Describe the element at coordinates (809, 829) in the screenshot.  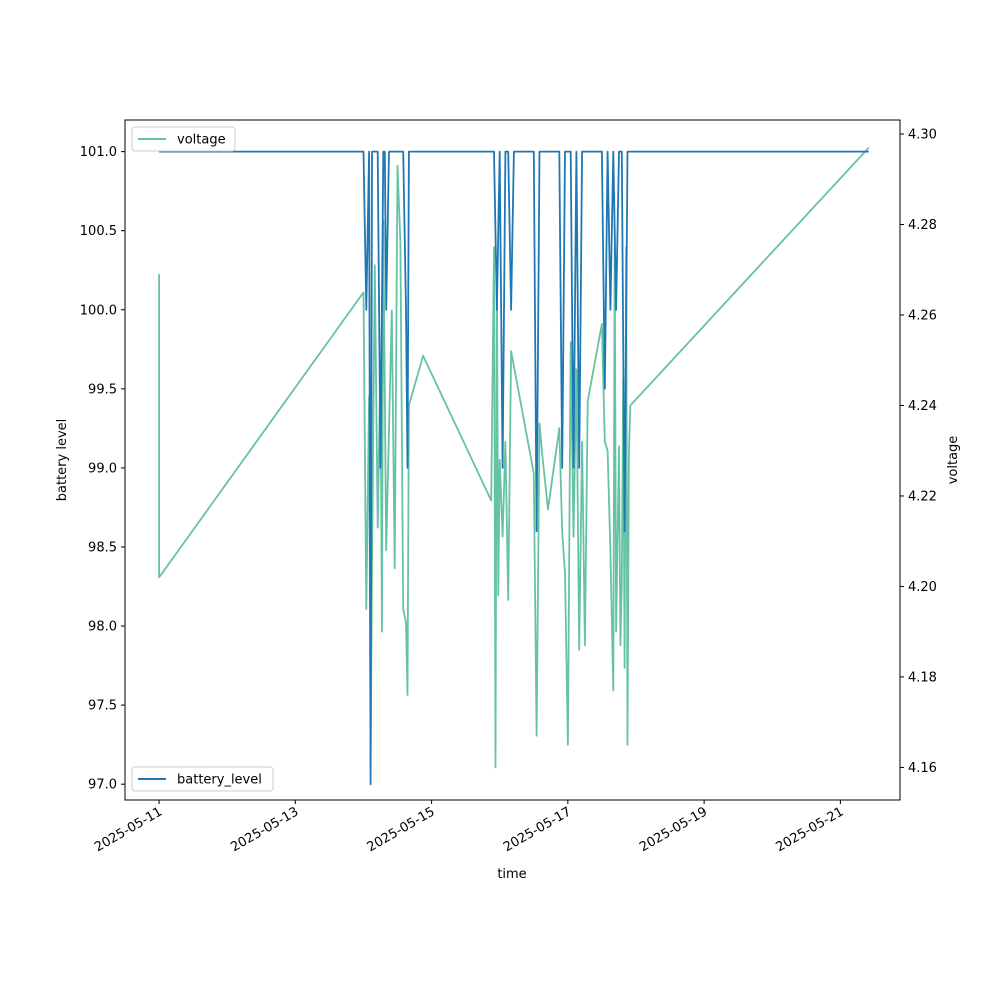
I see `x-tick-label: 2025-05-21` at that location.